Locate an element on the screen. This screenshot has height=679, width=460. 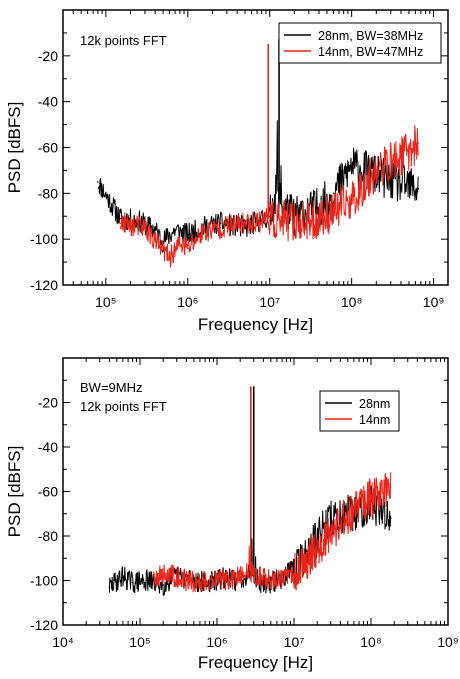
x-axis-label-top: Frequency [Hz] is located at coordinates (255, 324).